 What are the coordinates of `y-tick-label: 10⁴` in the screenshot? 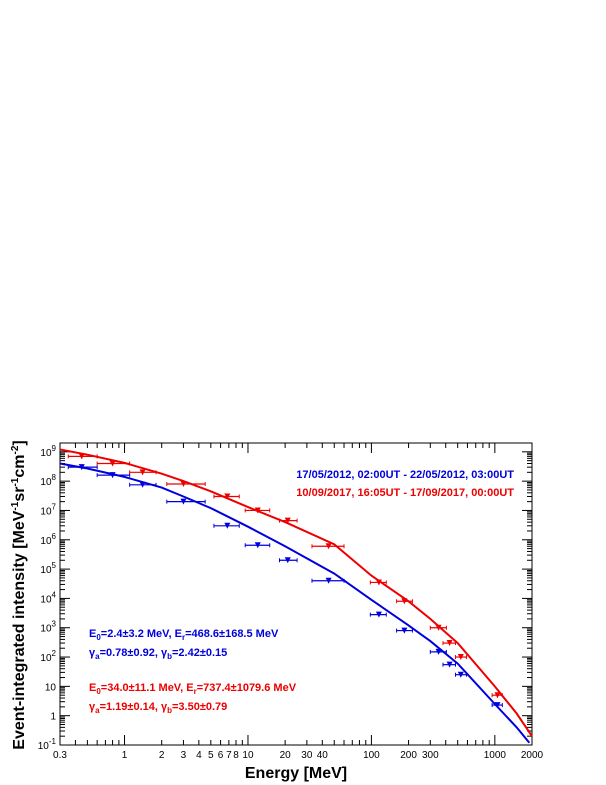 It's located at (48, 597).